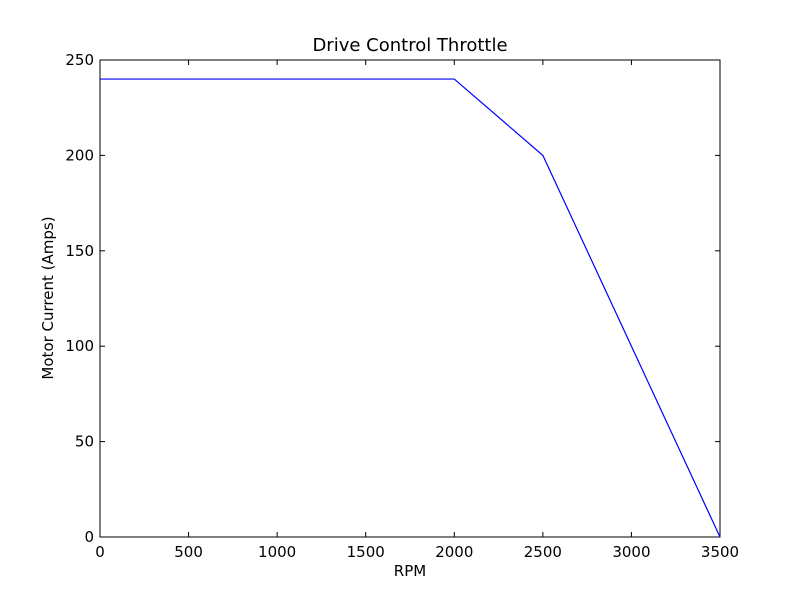 The image size is (800, 597). I want to click on y-tick-label: 100, so click(79, 346).